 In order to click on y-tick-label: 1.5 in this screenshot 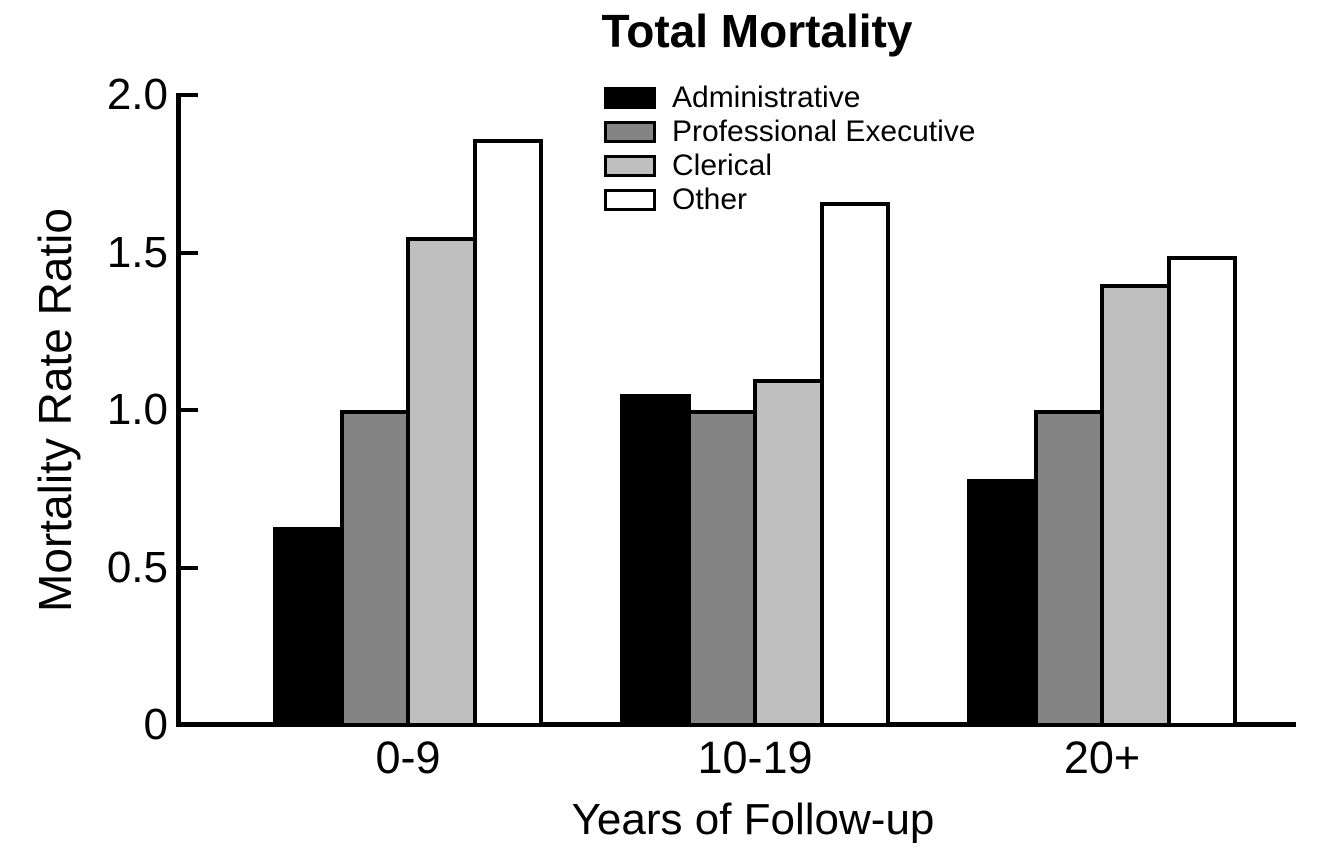, I will do `click(137, 252)`.